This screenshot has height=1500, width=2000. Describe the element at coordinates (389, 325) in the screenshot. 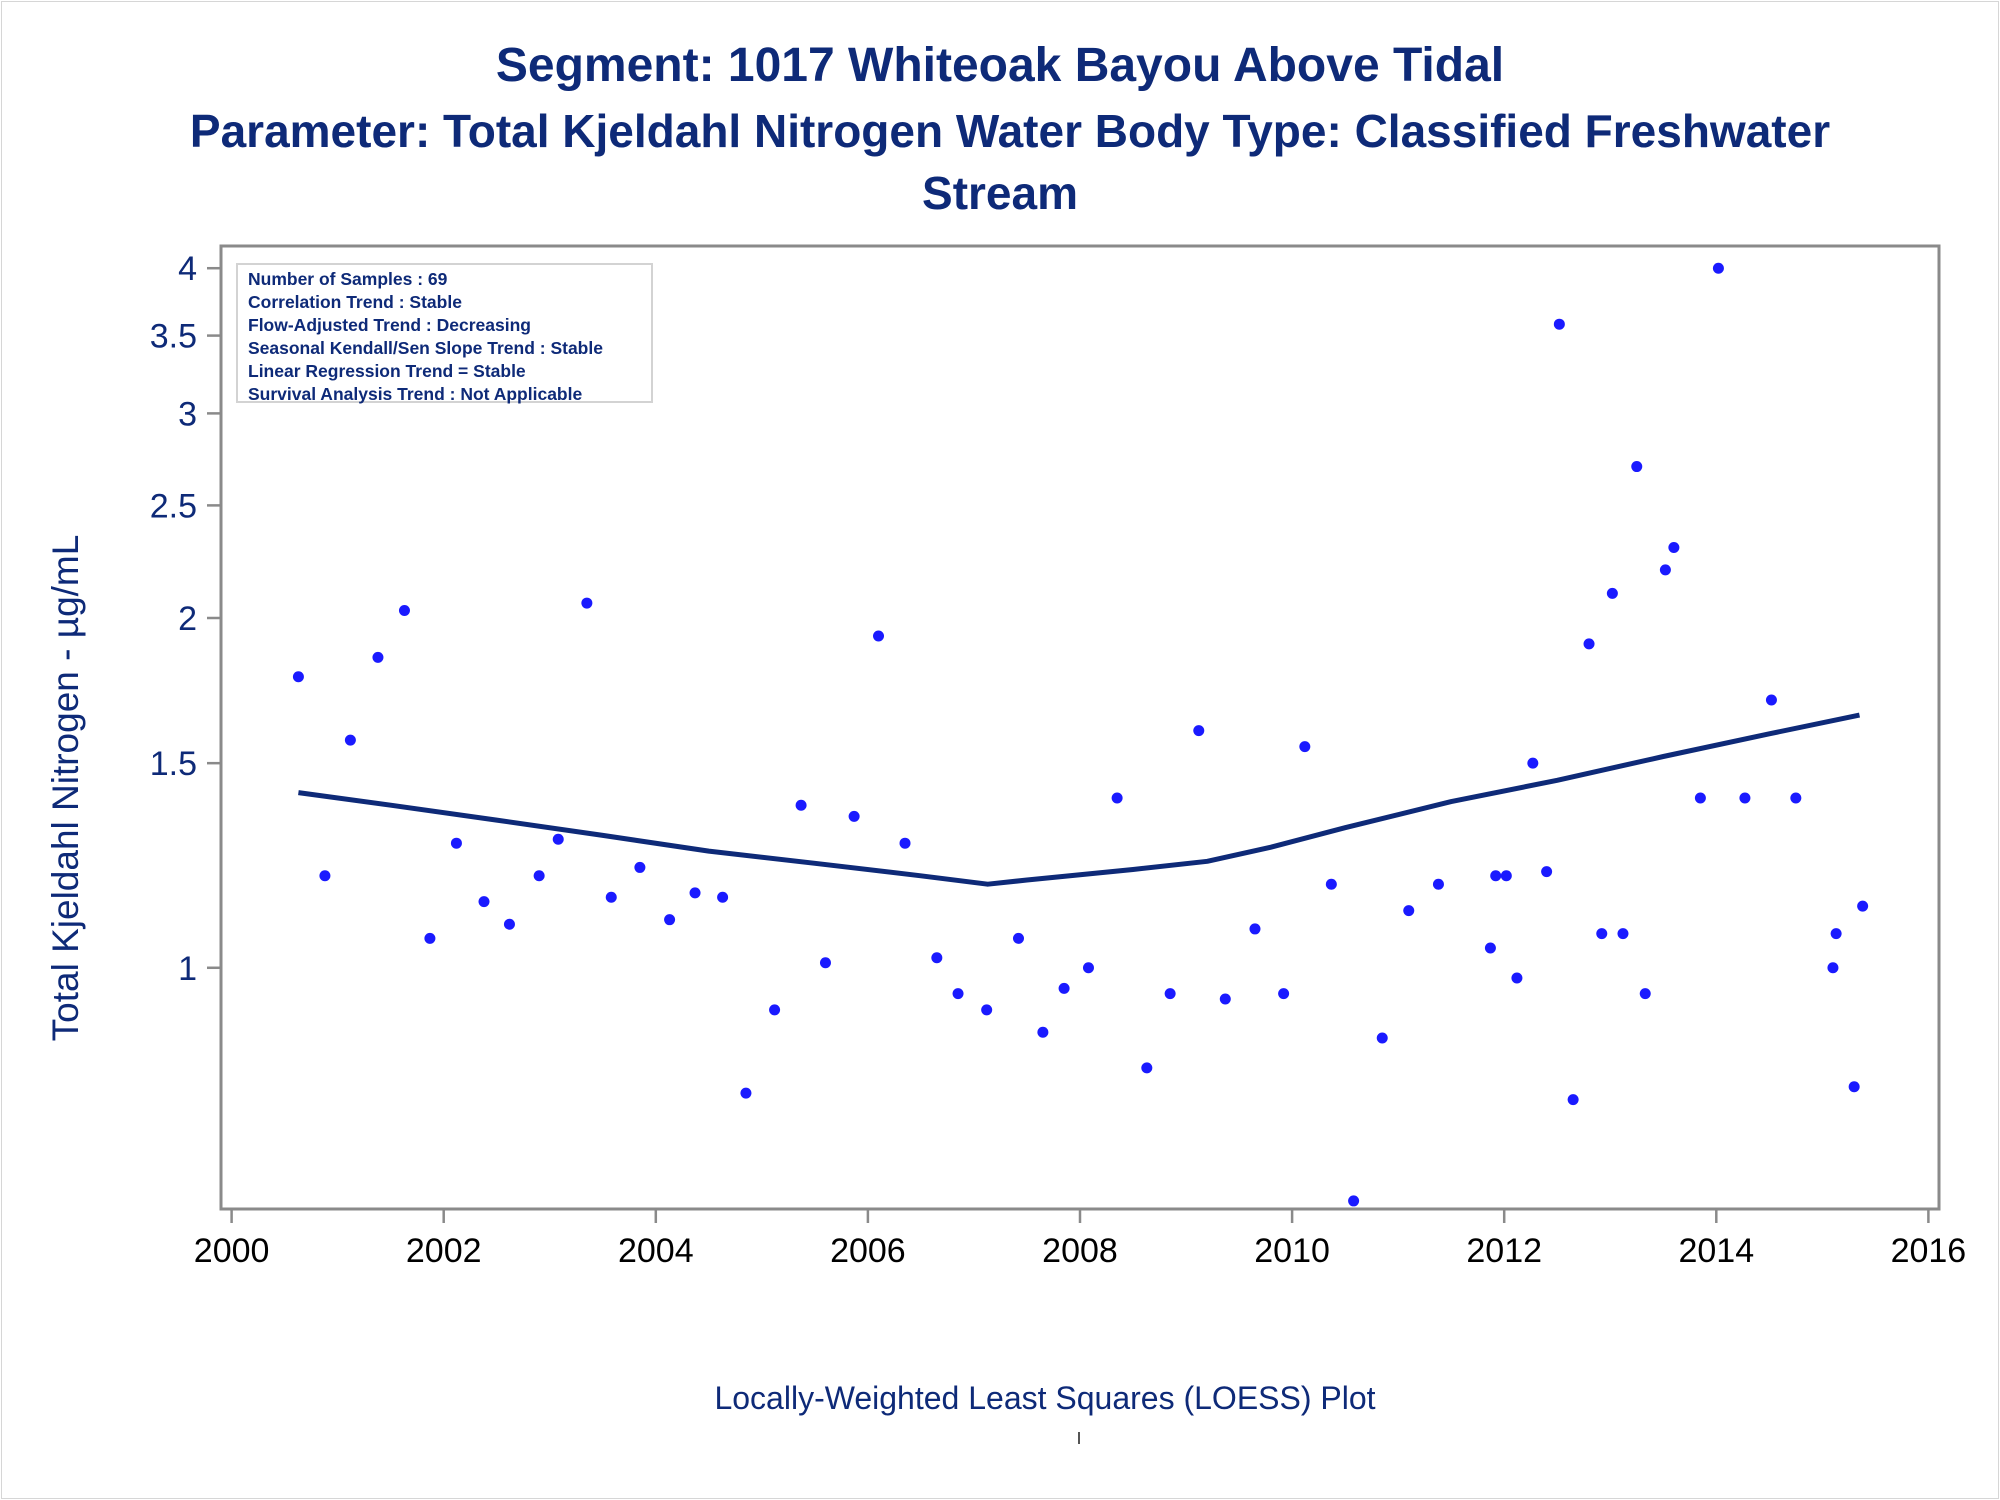

I see `stat-flow-adjusted-trend: Flow-Adjusted Trend : Decreasing` at that location.